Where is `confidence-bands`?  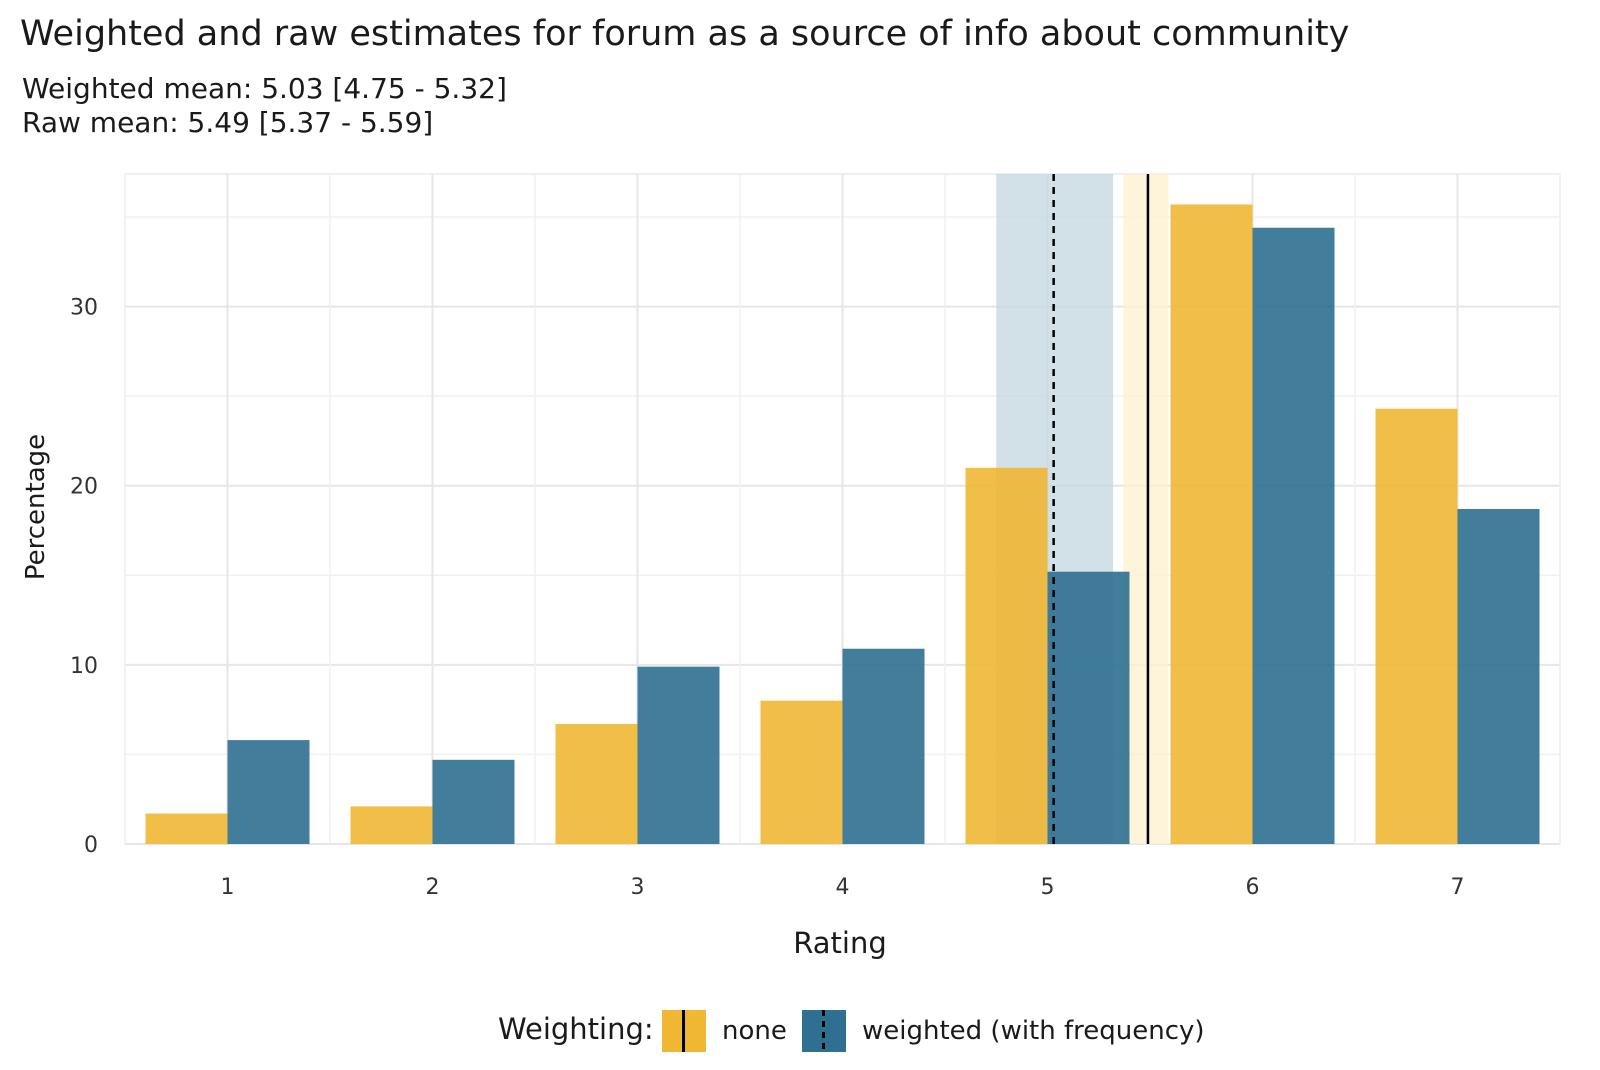 confidence-bands is located at coordinates (1082, 509).